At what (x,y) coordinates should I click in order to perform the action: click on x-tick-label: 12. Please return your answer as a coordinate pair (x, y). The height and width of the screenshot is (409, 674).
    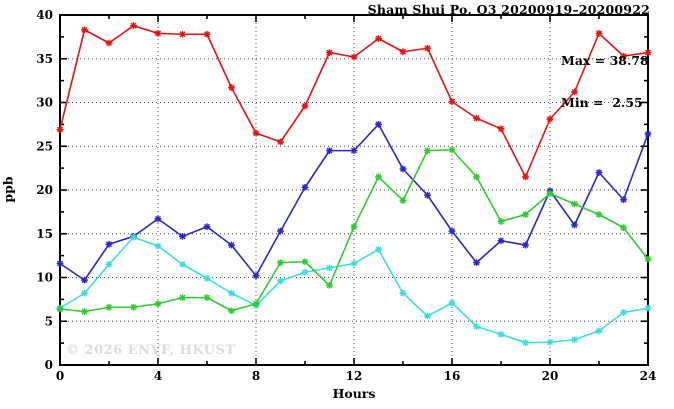
    Looking at the image, I should click on (354, 376).